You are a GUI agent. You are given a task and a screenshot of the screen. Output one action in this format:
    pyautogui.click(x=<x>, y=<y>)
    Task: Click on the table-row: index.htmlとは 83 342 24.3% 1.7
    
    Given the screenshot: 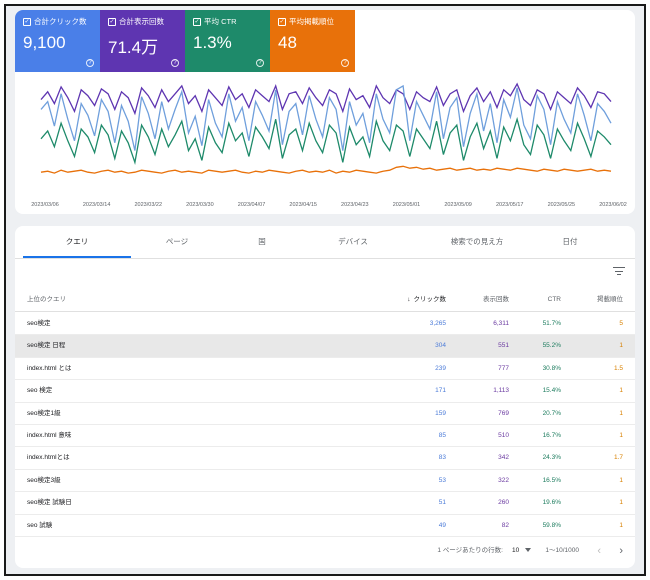 What is the action you would take?
    pyautogui.click(x=325, y=458)
    